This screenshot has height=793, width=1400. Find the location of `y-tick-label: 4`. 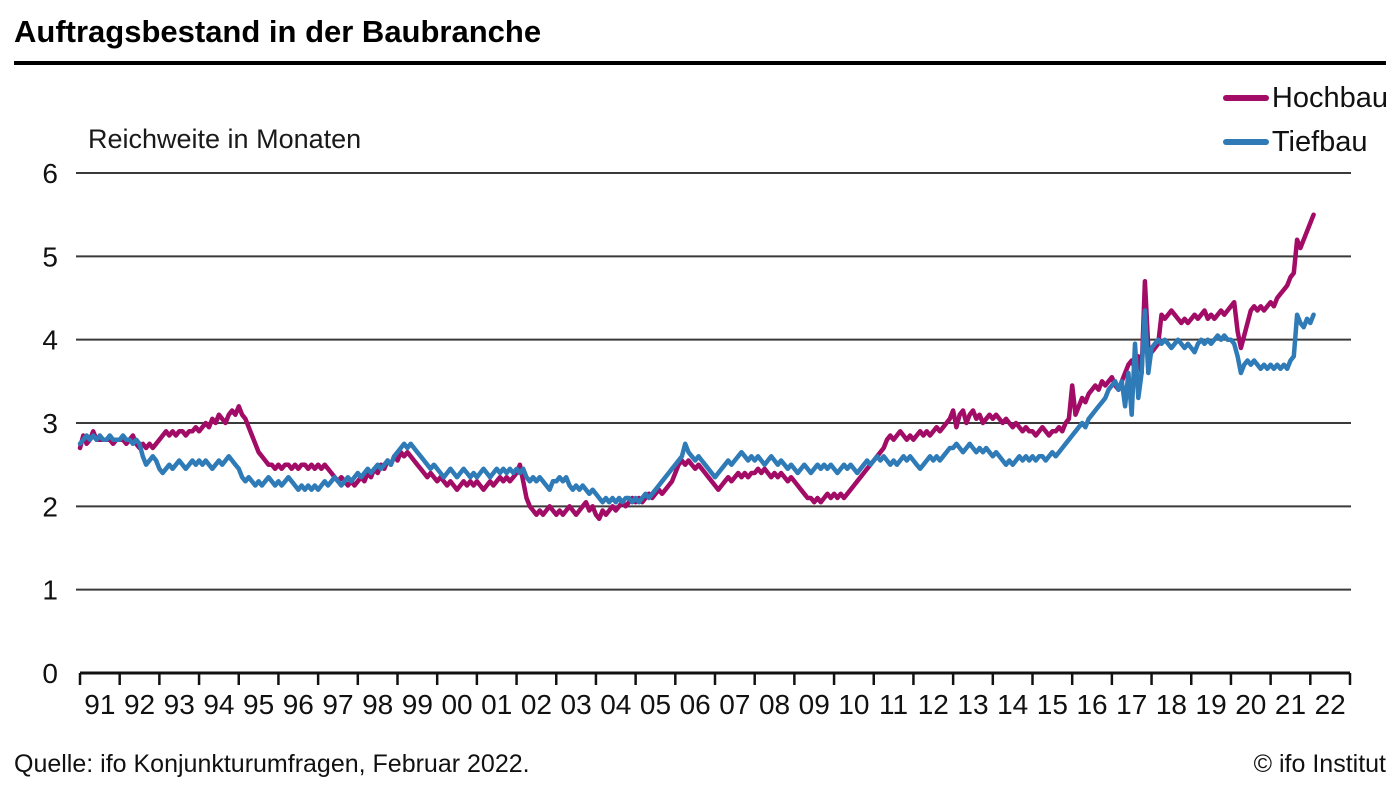

y-tick-label: 4 is located at coordinates (50, 340).